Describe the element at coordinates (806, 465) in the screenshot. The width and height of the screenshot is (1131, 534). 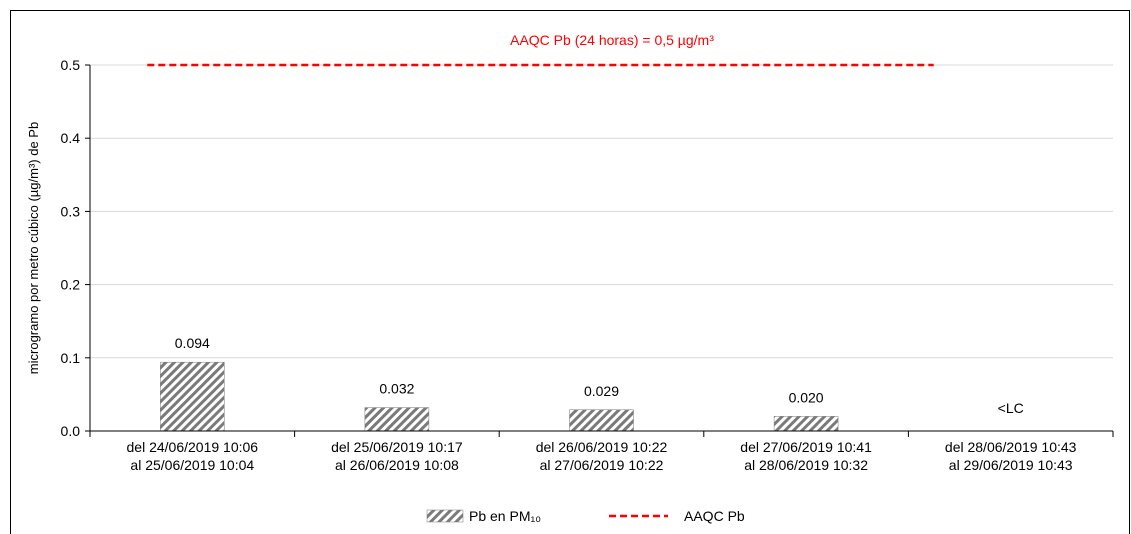
I see `x-tick-label: al 28/06/2019 10:32` at that location.